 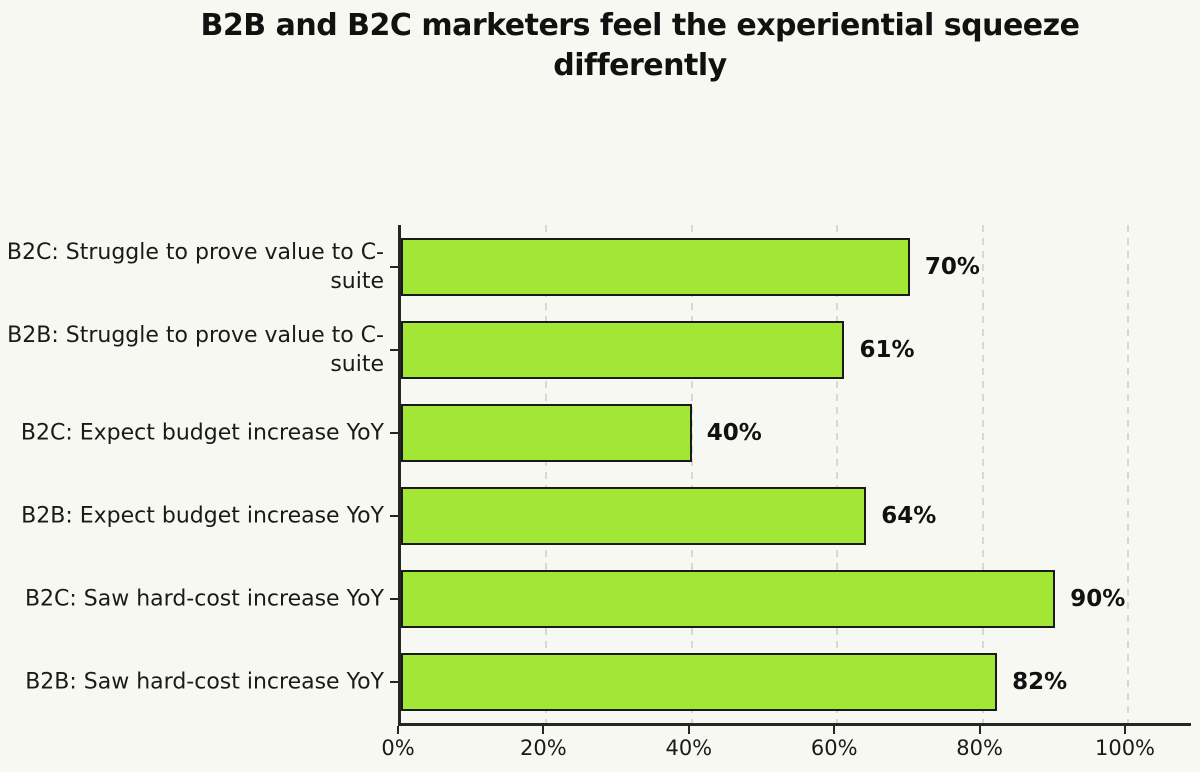 I want to click on x-axis-tick-label: 20%, so click(x=543, y=748).